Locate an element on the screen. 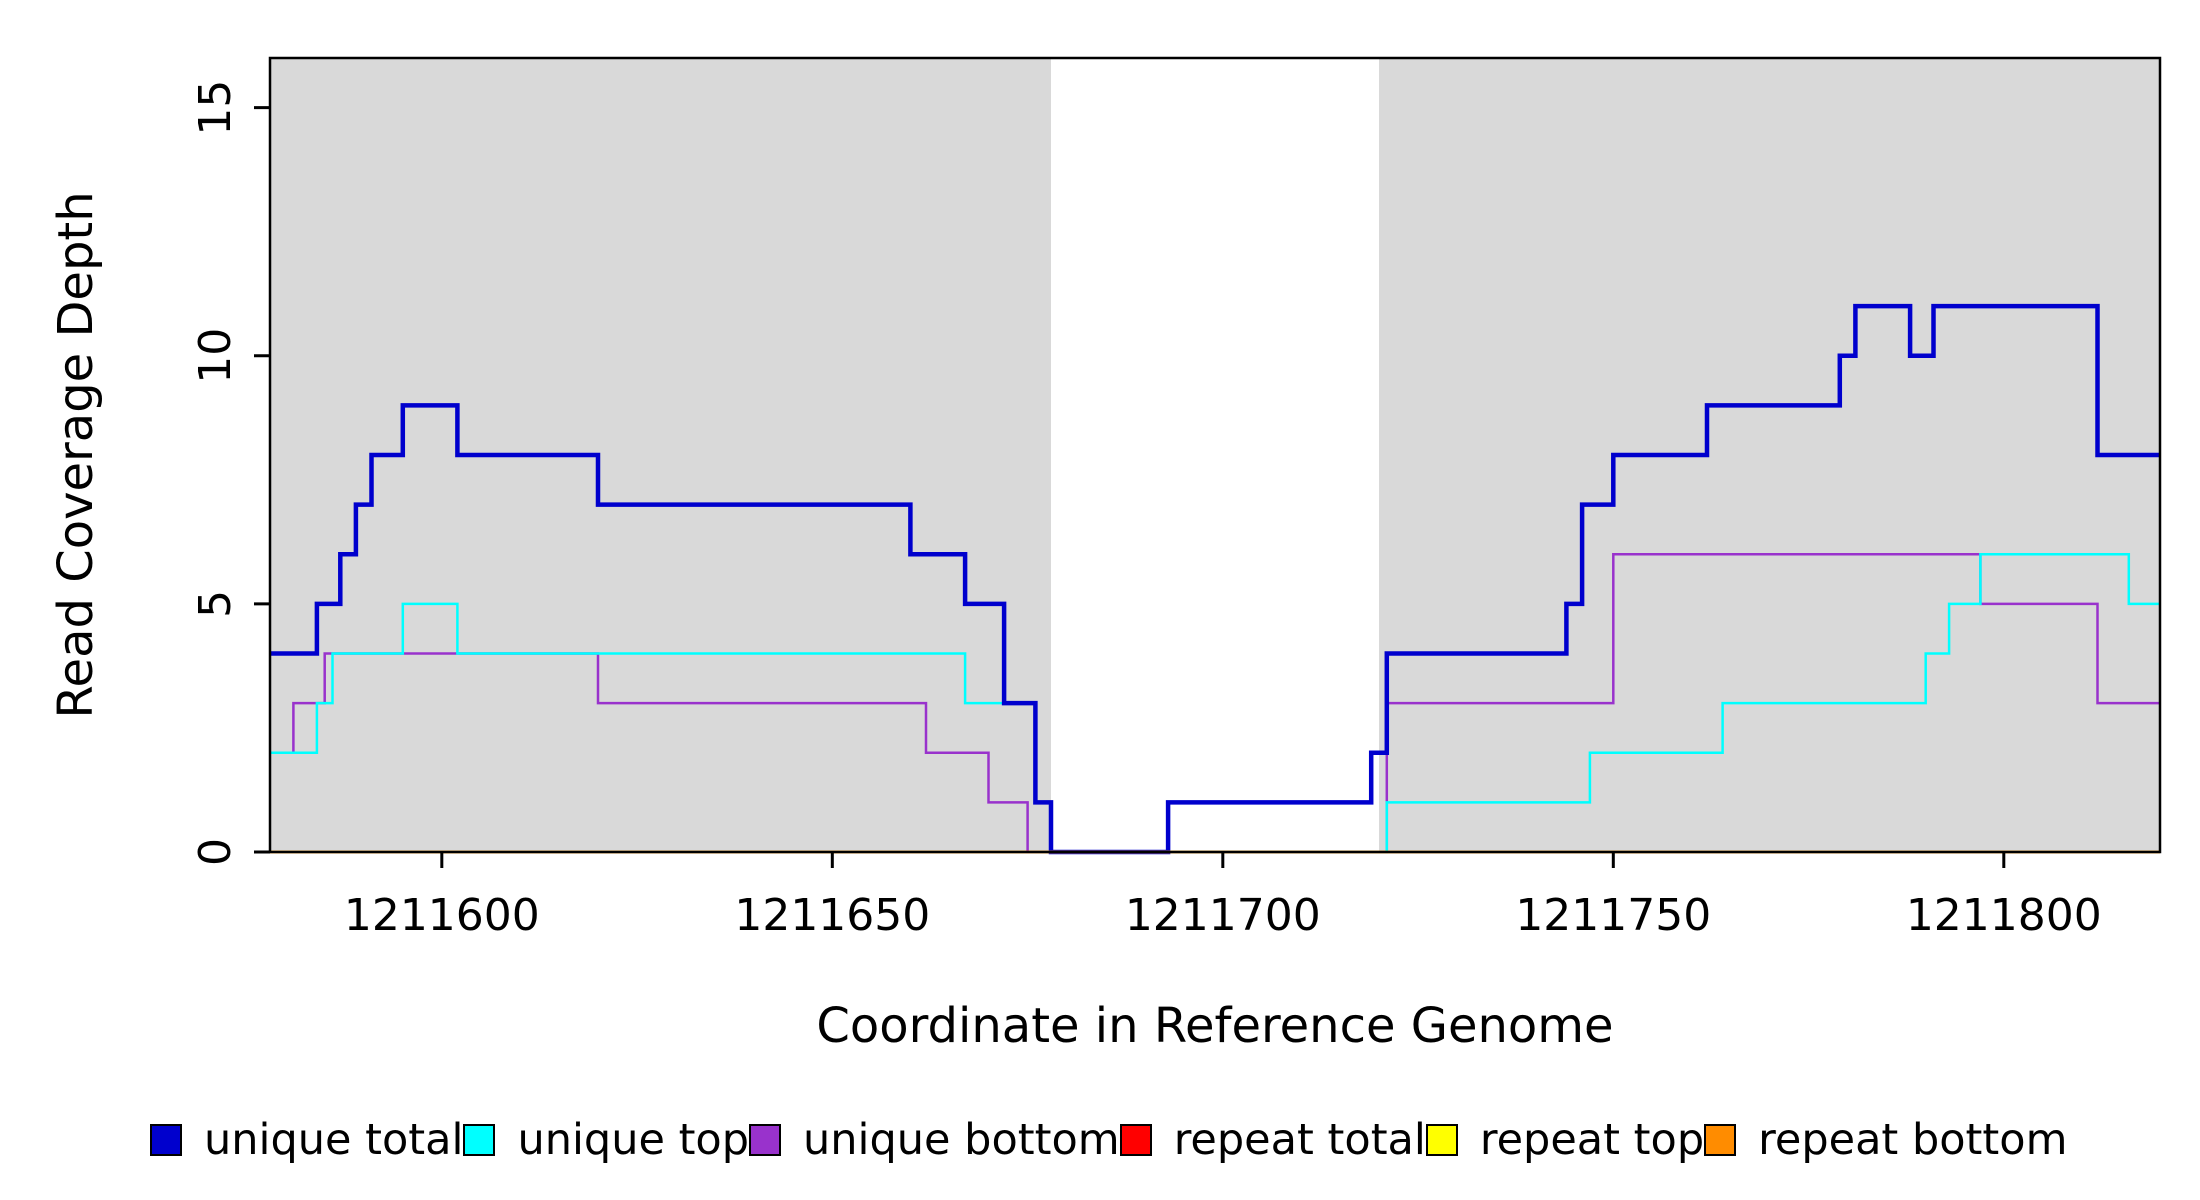 The width and height of the screenshot is (2200, 1200). legend-item: repeat top is located at coordinates (1565, 1140).